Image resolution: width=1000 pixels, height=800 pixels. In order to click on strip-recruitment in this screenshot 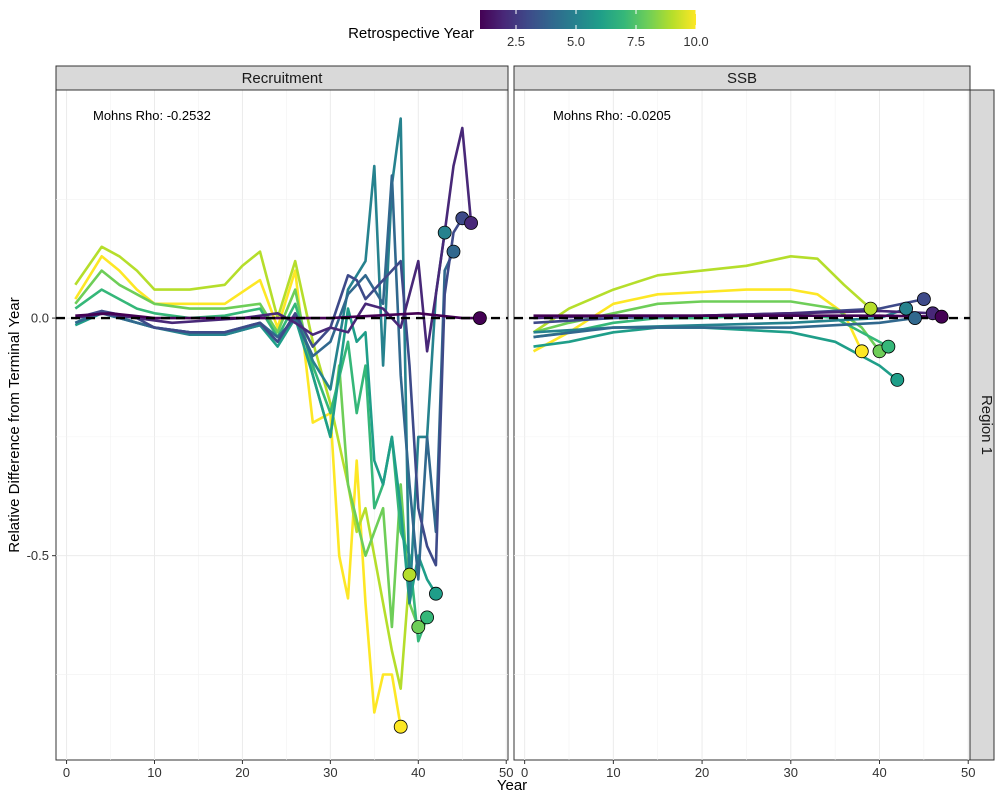, I will do `click(282, 78)`.